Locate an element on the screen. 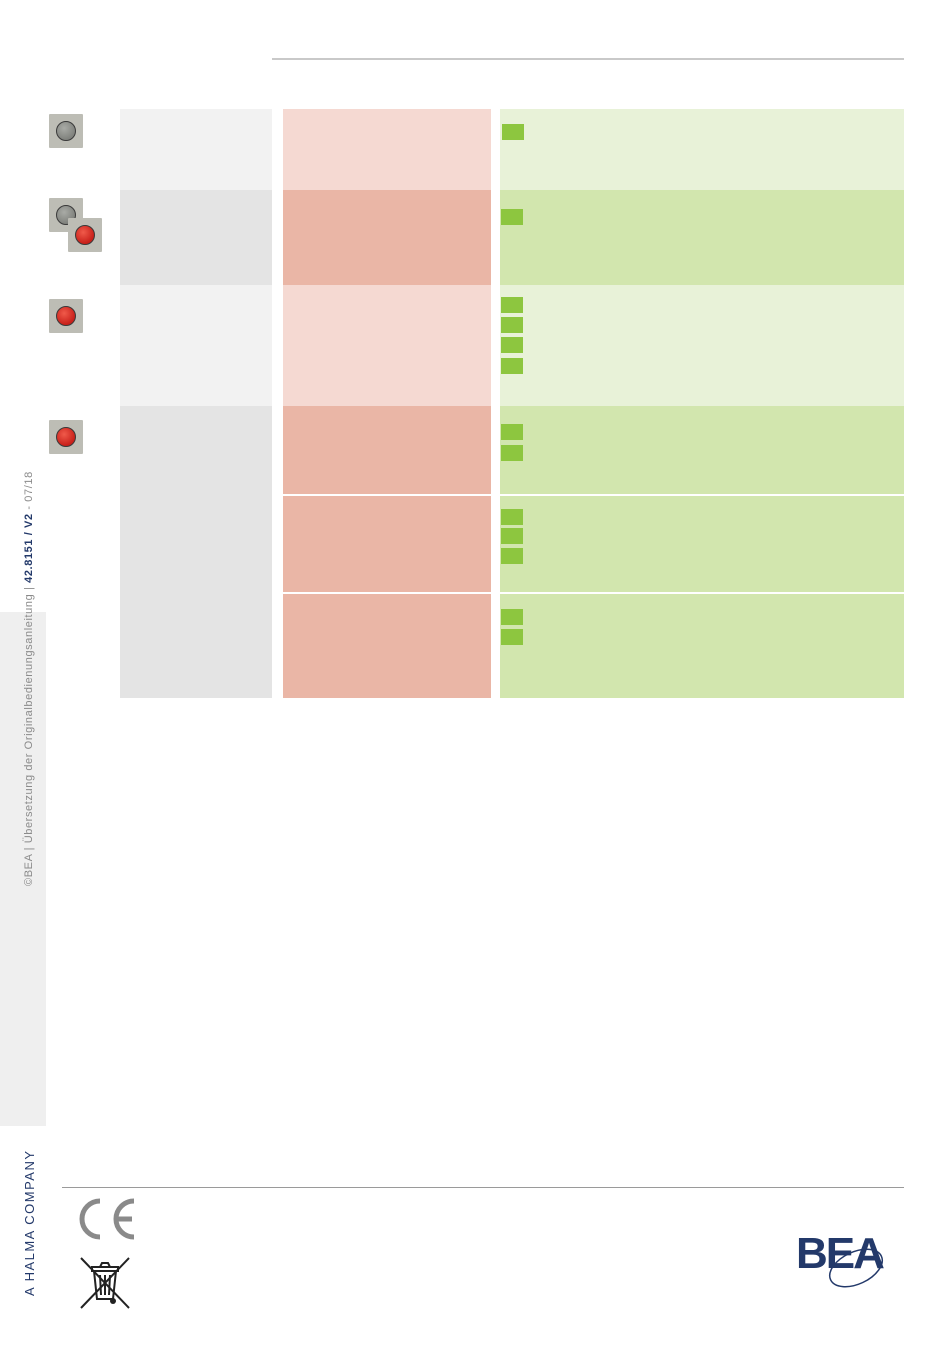 Image resolution: width=950 pixels, height=1348 pixels. bea-logo: BEA is located at coordinates (841, 1258).